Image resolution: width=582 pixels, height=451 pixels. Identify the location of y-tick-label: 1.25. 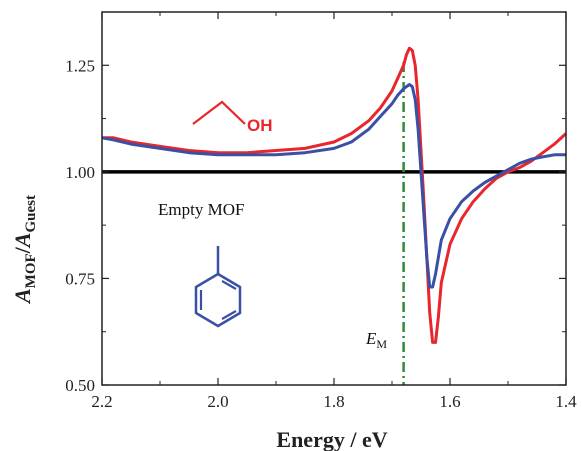
(80, 65).